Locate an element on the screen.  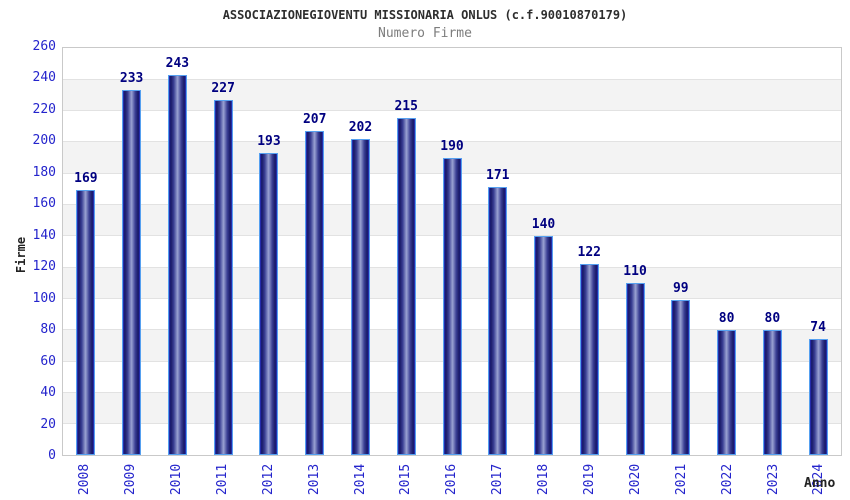
x-tick-label-2010: 2010 is located at coordinates (177, 479).